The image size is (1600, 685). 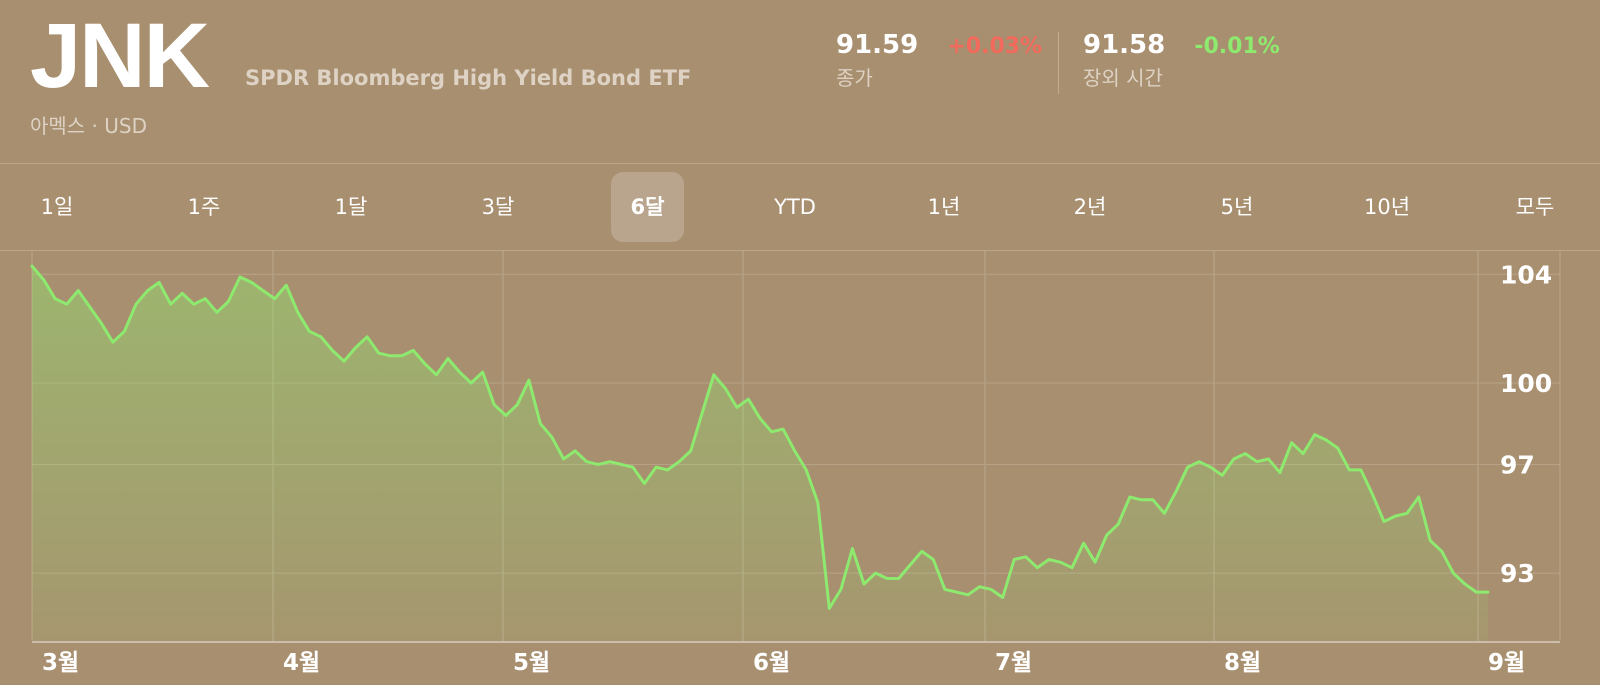 I want to click on range-1w: 1주, so click(x=204, y=207).